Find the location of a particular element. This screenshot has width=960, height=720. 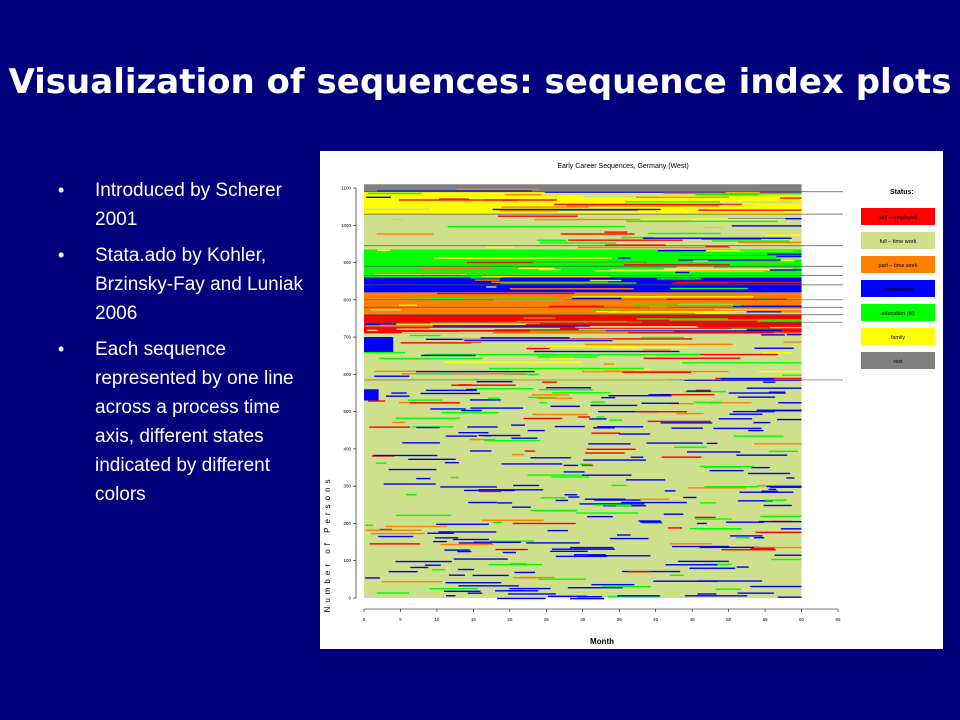

x-axis-label: Month is located at coordinates (602, 641).